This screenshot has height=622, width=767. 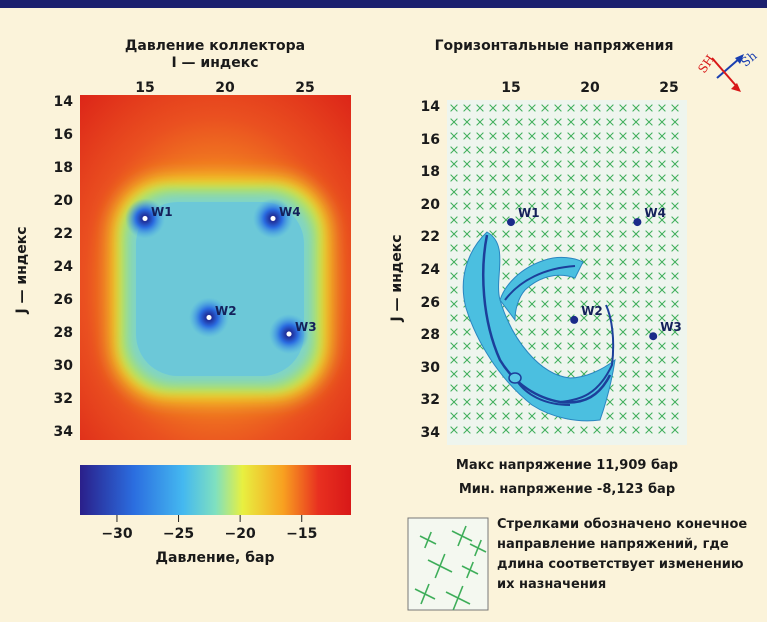 I want to click on left-well-markers, so click(x=217, y=276).